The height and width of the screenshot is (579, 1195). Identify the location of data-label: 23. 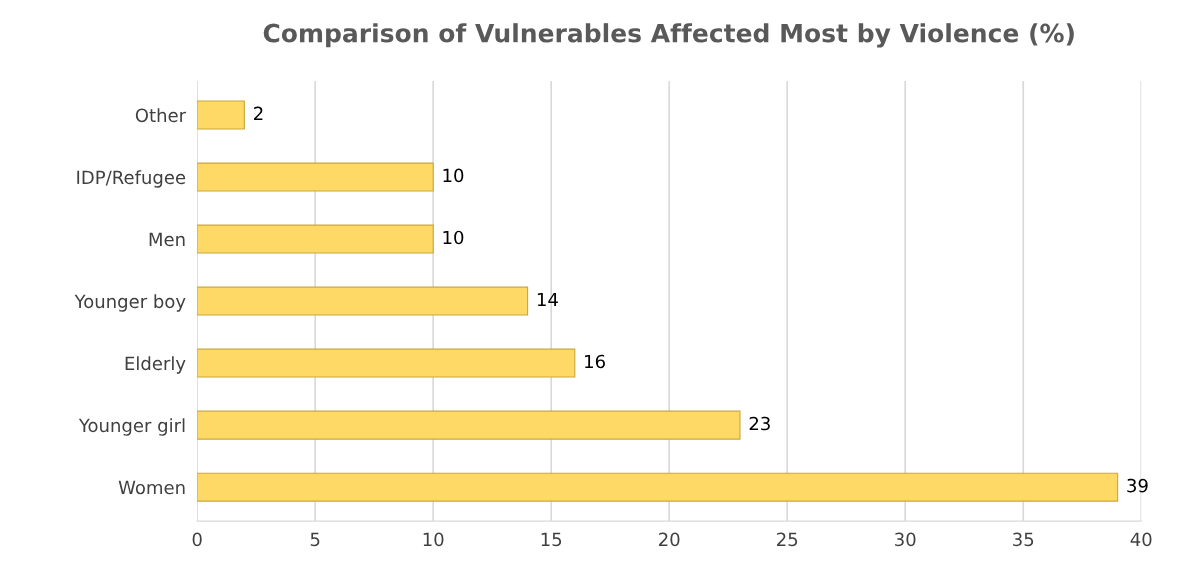
(759, 423).